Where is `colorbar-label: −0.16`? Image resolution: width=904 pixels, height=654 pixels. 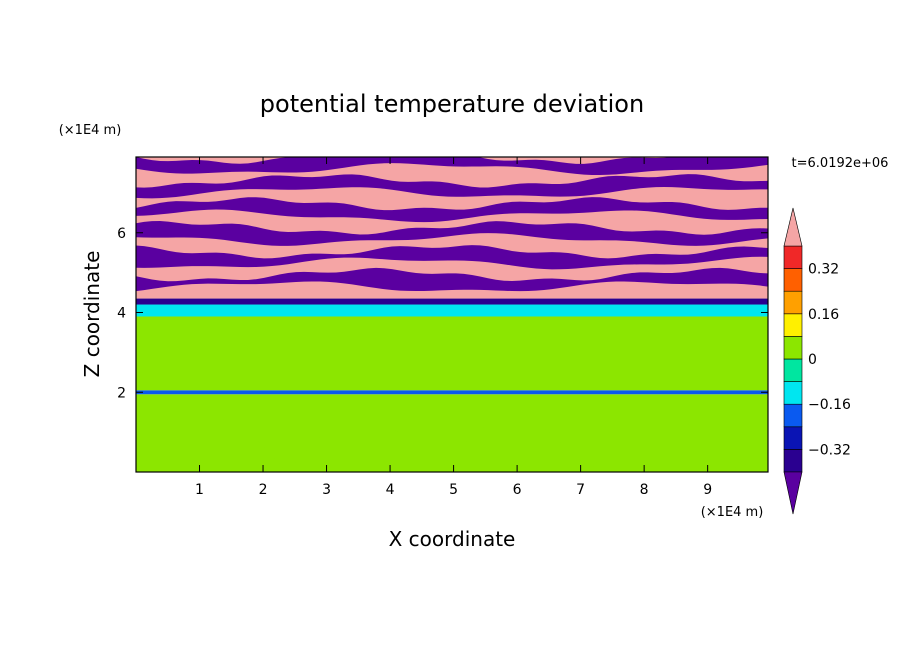
colorbar-label: −0.16 is located at coordinates (829, 405).